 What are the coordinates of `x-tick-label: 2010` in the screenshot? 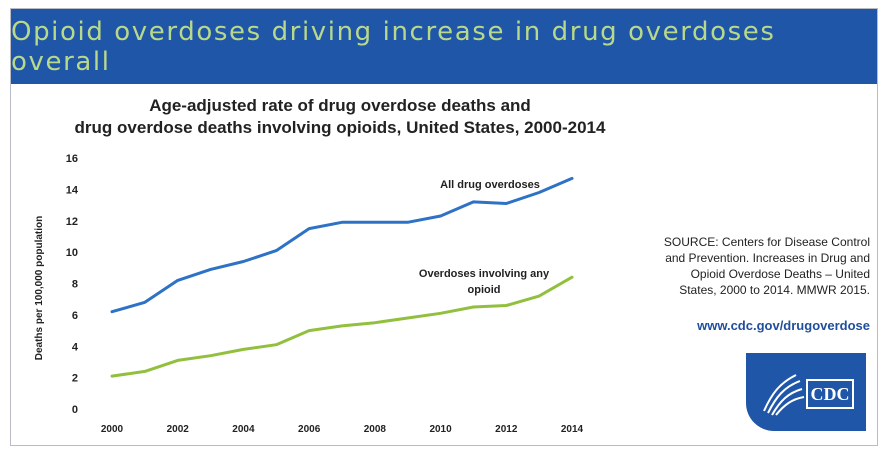 It's located at (440, 429).